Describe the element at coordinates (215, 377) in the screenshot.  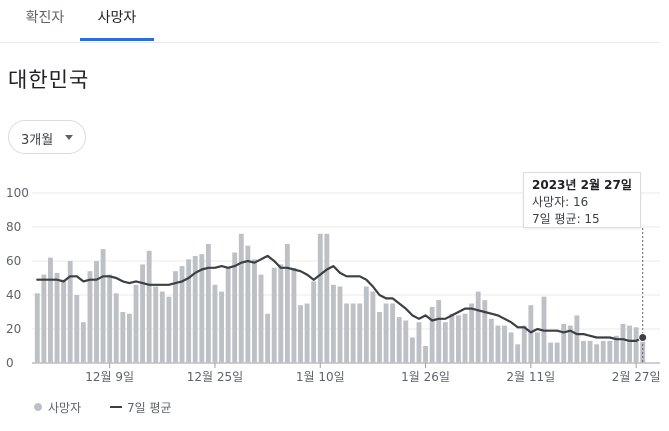
I see `x-tick-label: 12월 25일` at that location.